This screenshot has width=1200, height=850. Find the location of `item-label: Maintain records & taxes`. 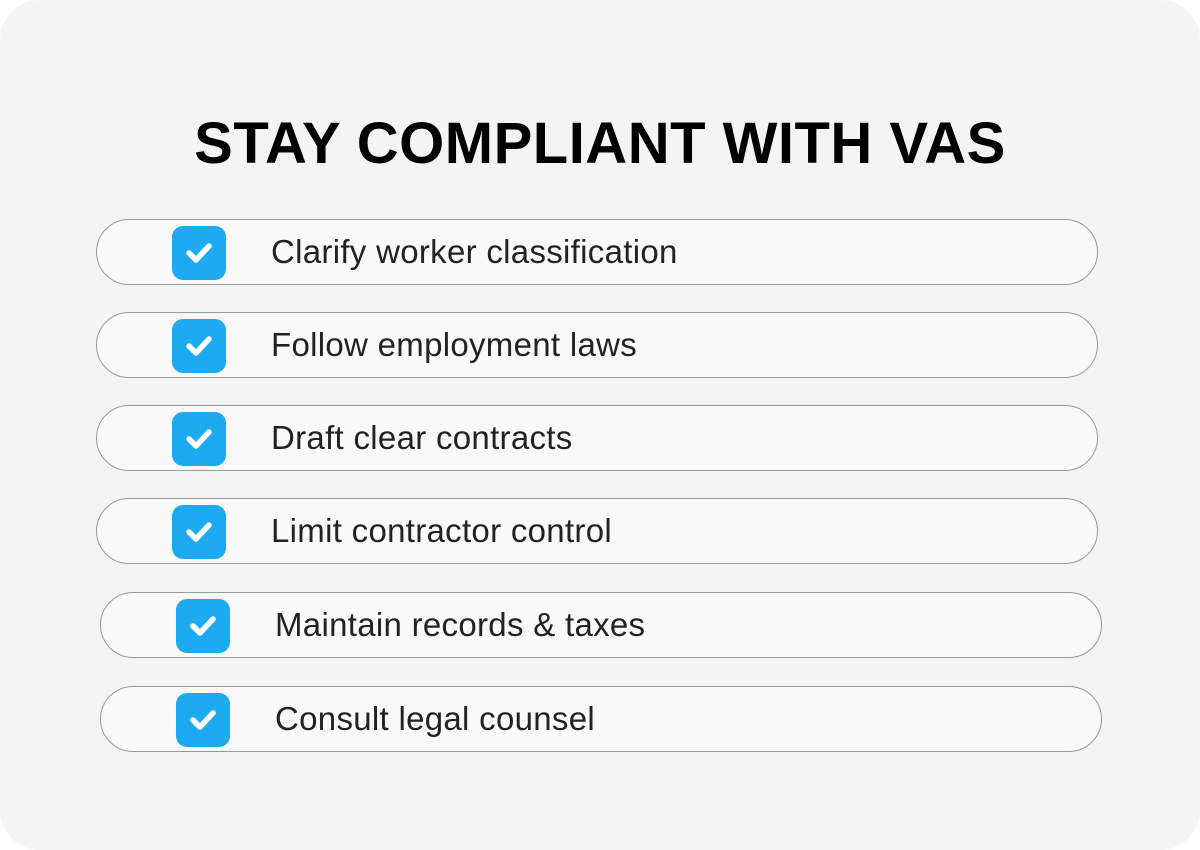

item-label: Maintain records & taxes is located at coordinates (460, 624).